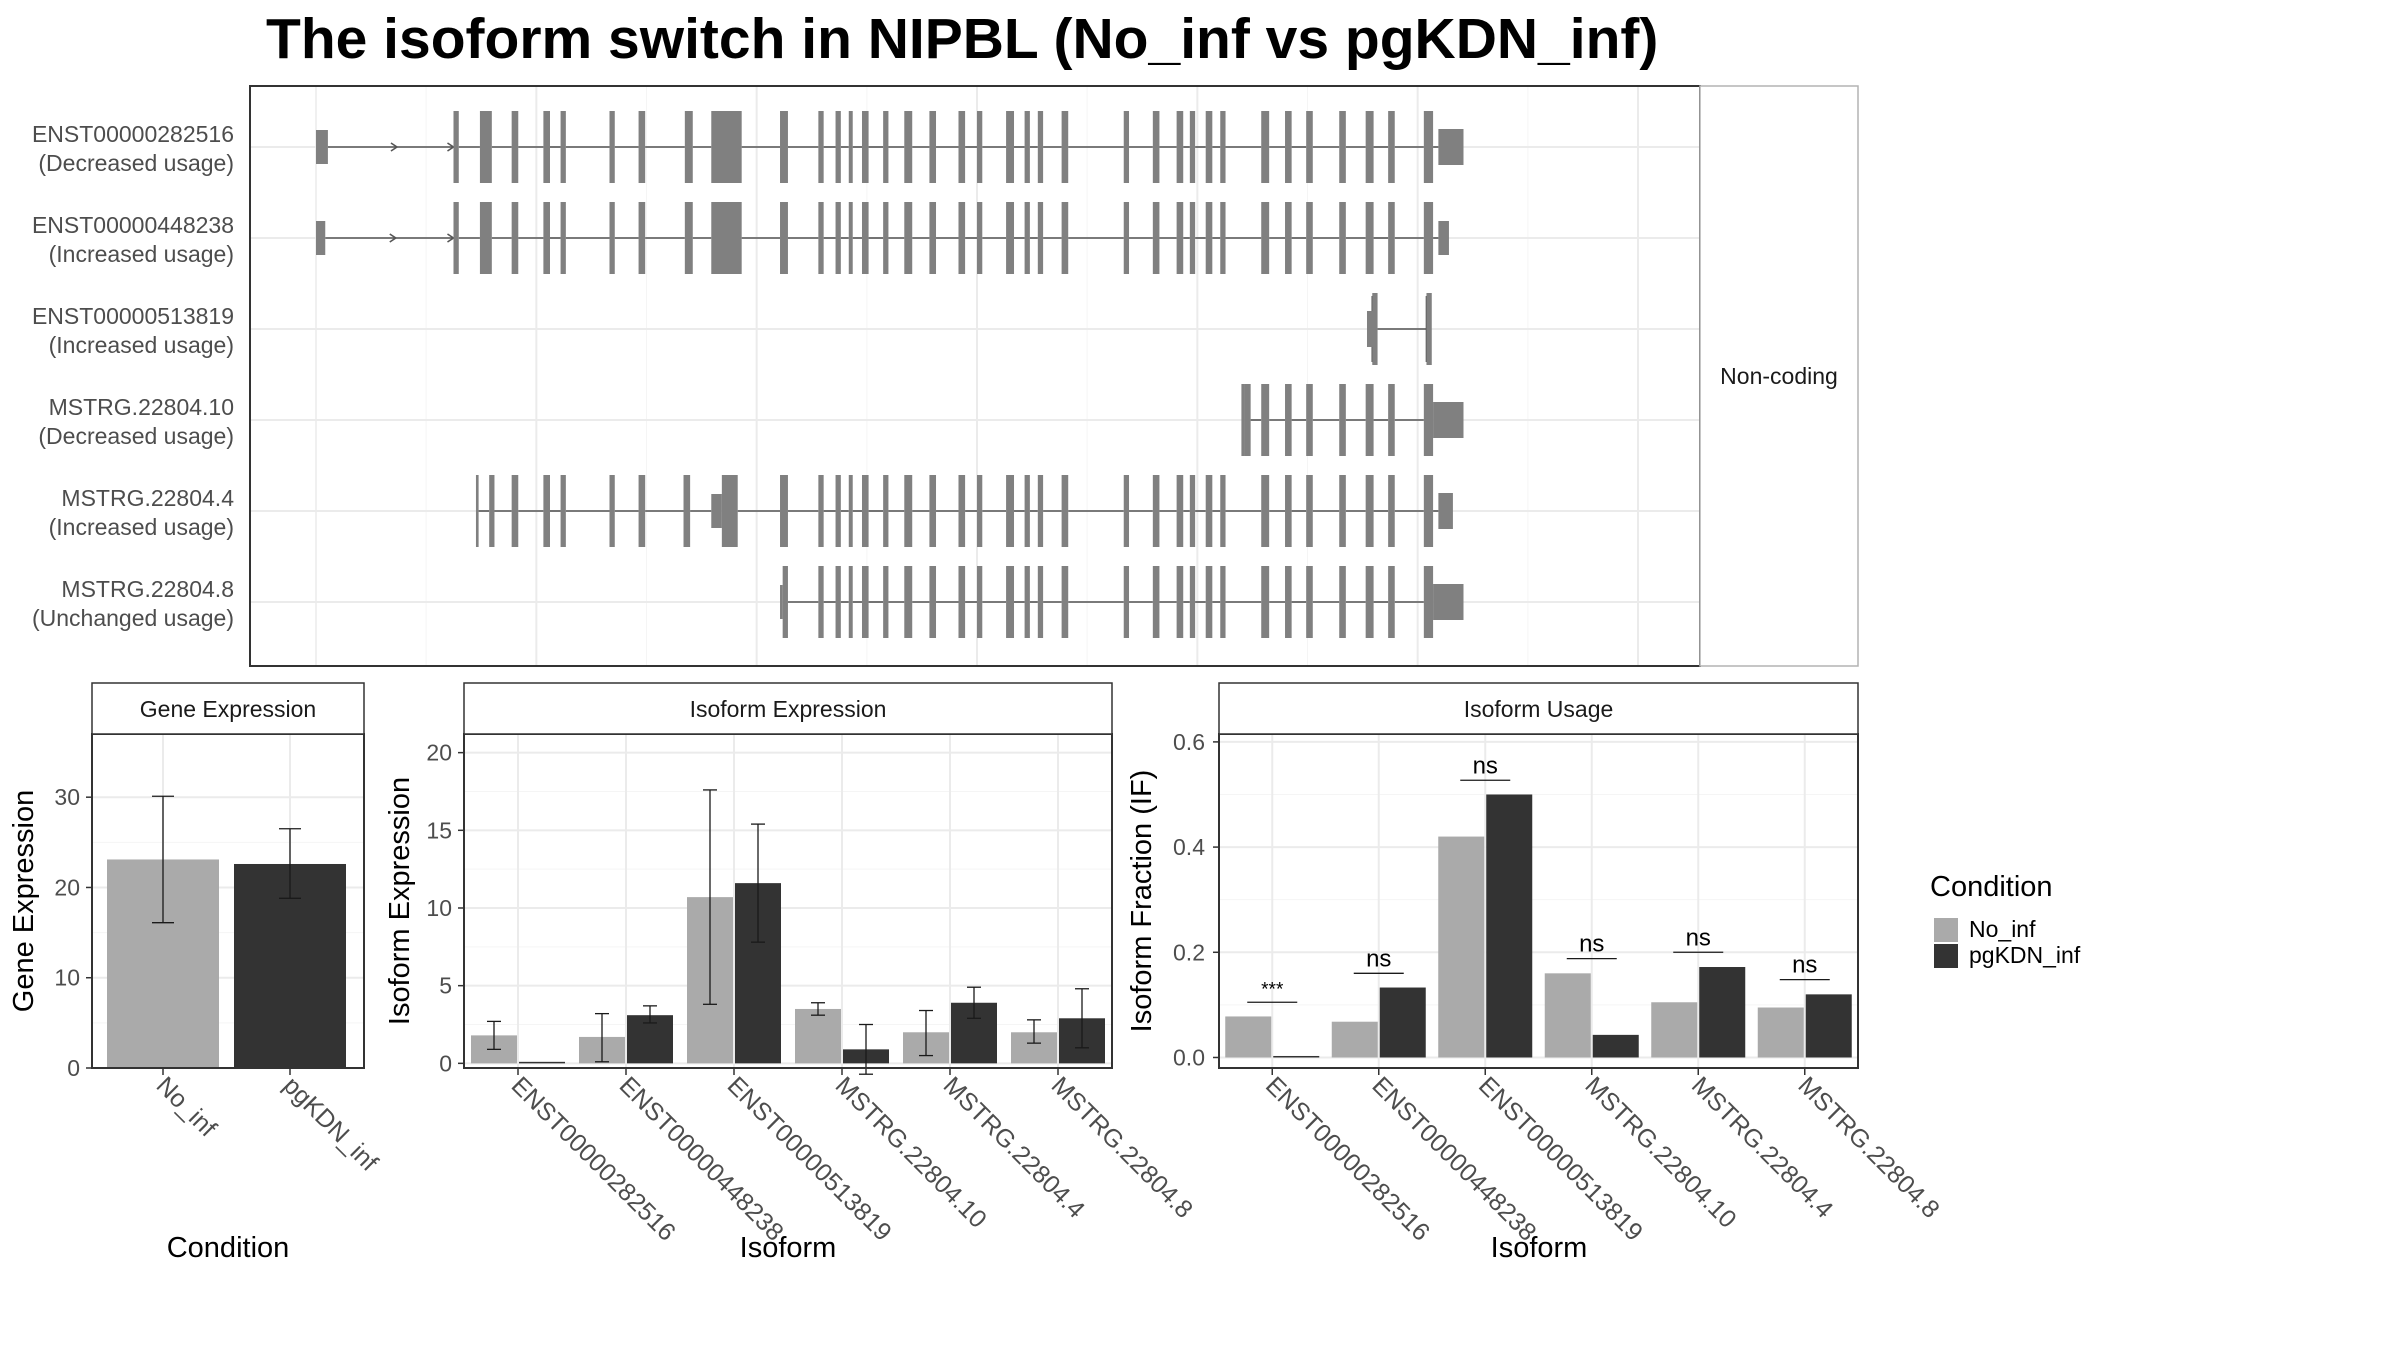 Image resolution: width=2400 pixels, height=1350 pixels. Describe the element at coordinates (1538, 901) in the screenshot. I see `panel-background` at that location.